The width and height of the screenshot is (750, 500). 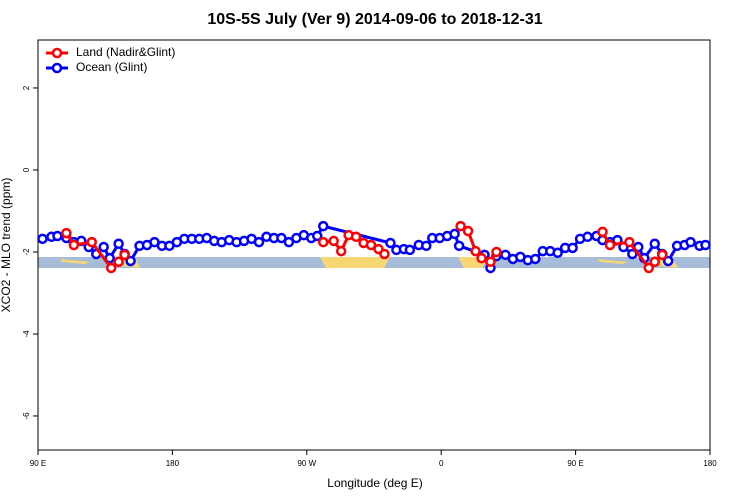 What do you see at coordinates (111, 67) in the screenshot?
I see `legend-label: Ocean (Glint)` at bounding box center [111, 67].